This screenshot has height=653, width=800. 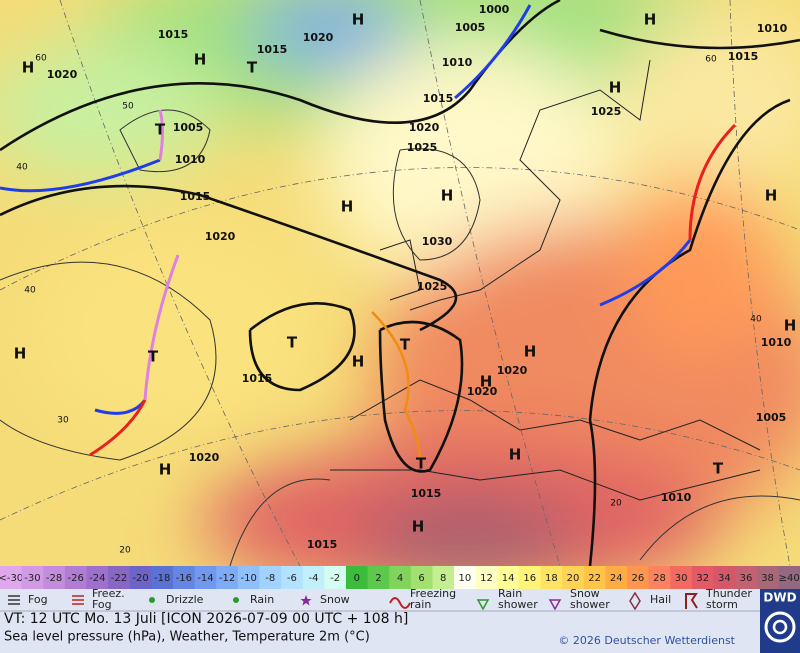 What do you see at coordinates (270, 578) in the screenshot?
I see `scale-label: -8` at bounding box center [270, 578].